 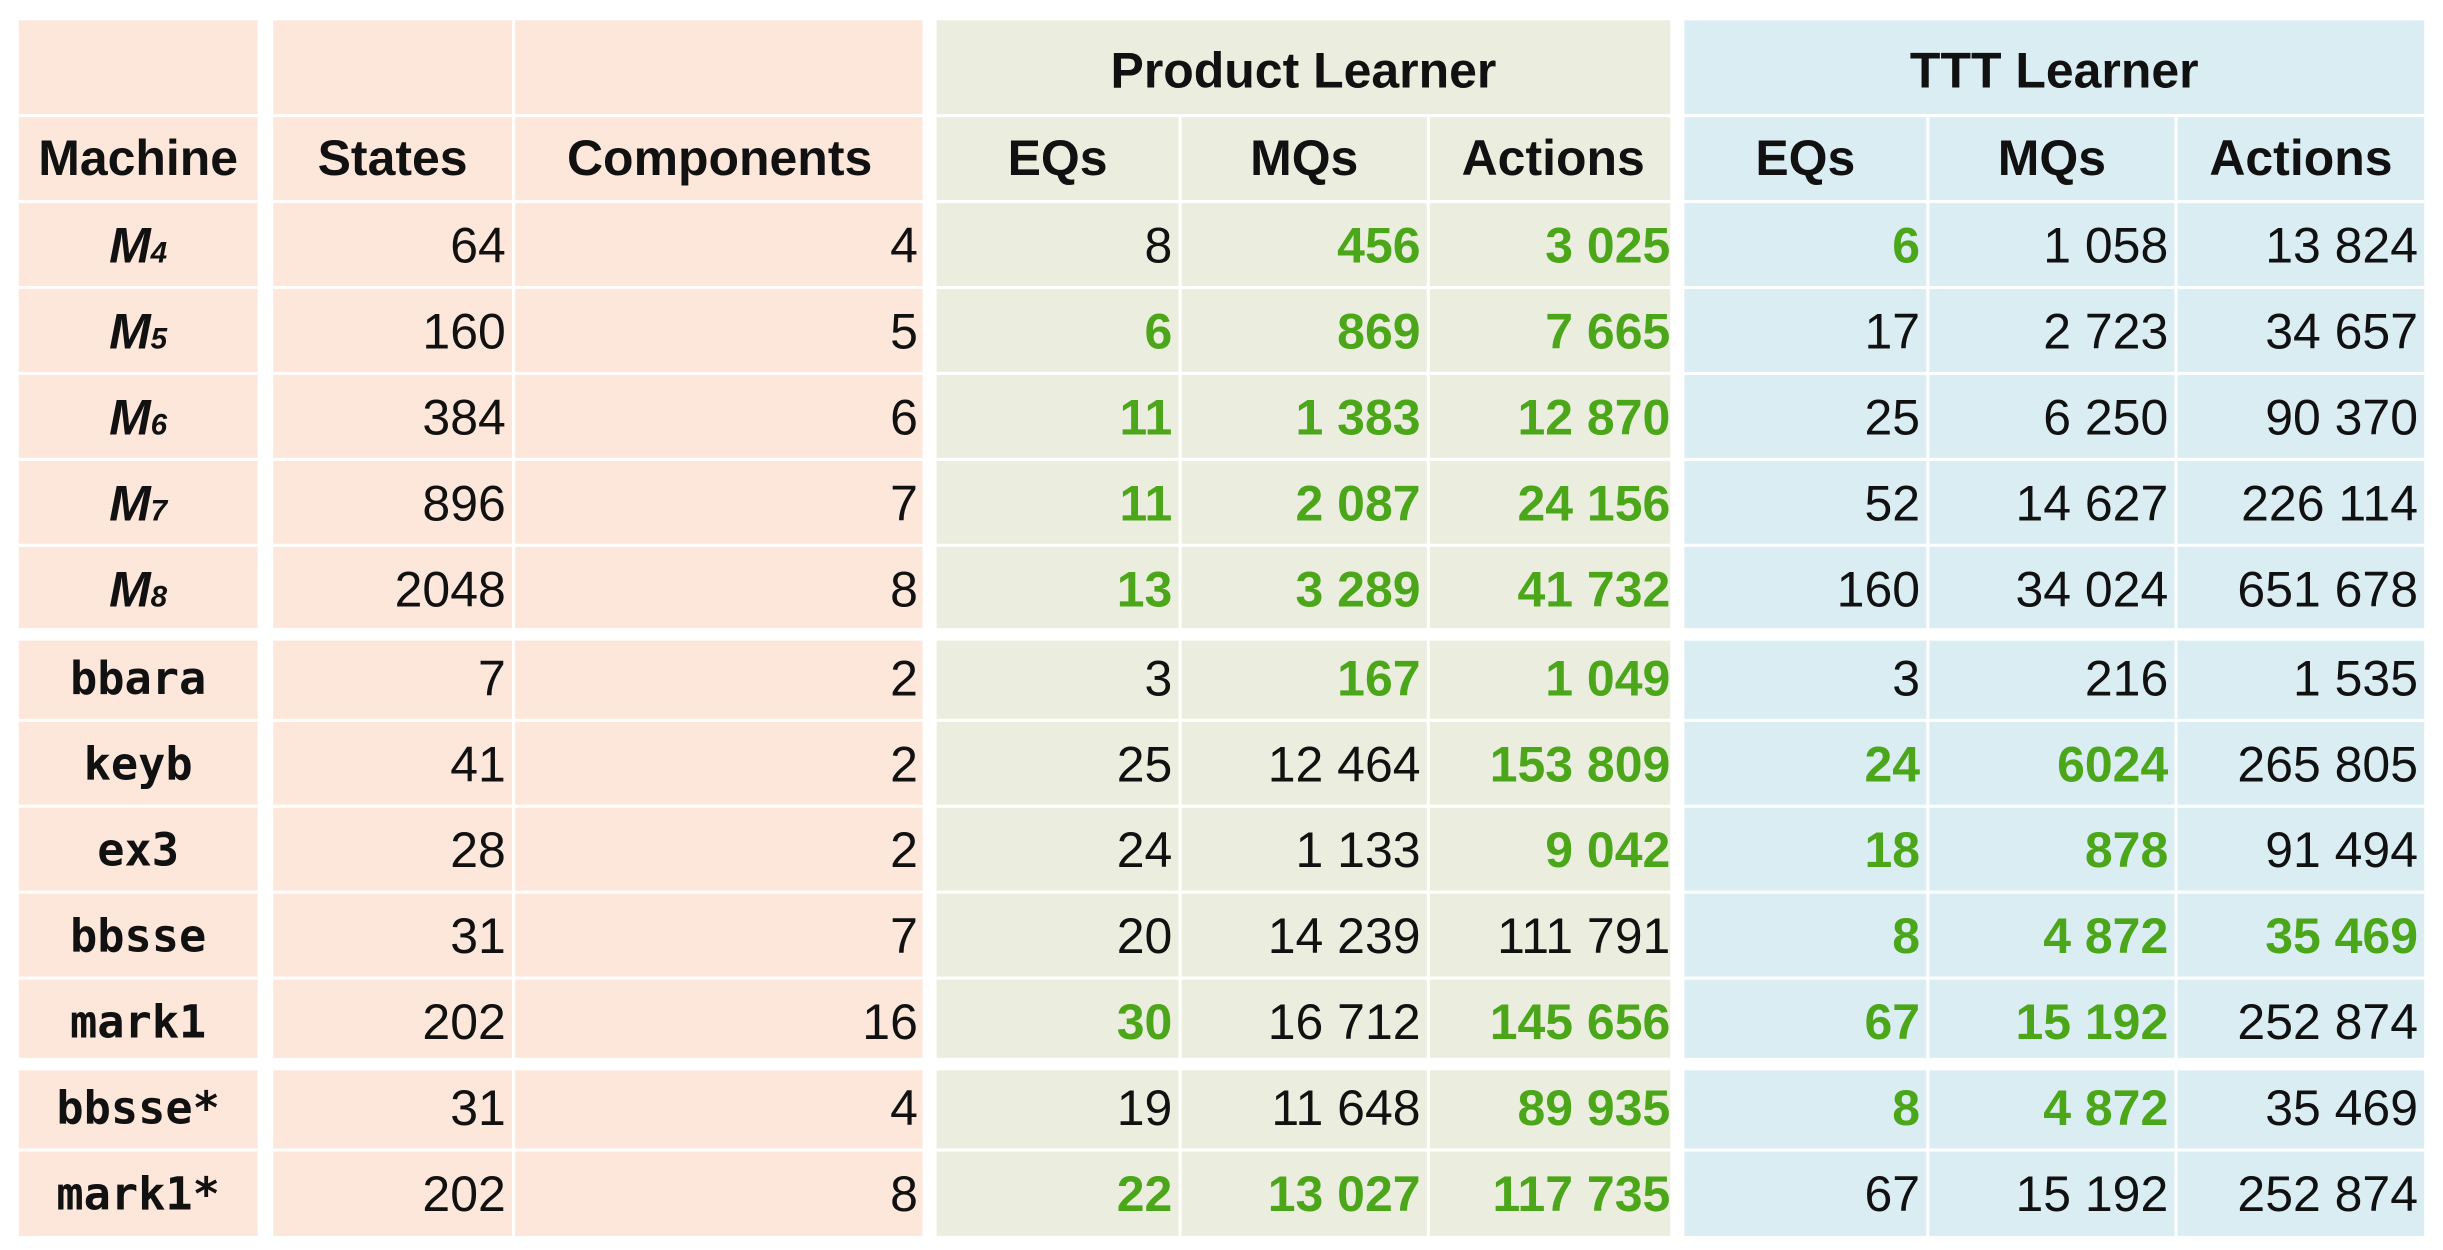 What do you see at coordinates (2327, 588) in the screenshot?
I see `t-actions-cell: 651 678` at bounding box center [2327, 588].